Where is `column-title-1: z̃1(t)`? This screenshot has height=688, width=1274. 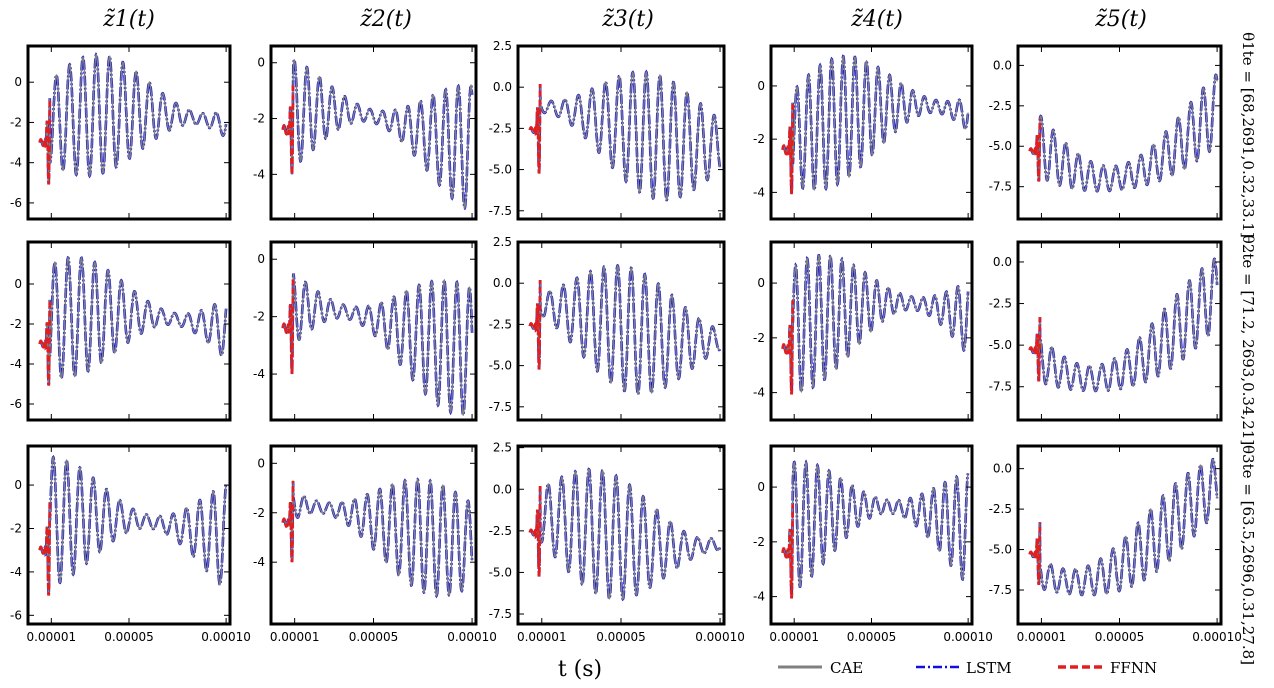 column-title-1: z̃1(t) is located at coordinates (128, 19).